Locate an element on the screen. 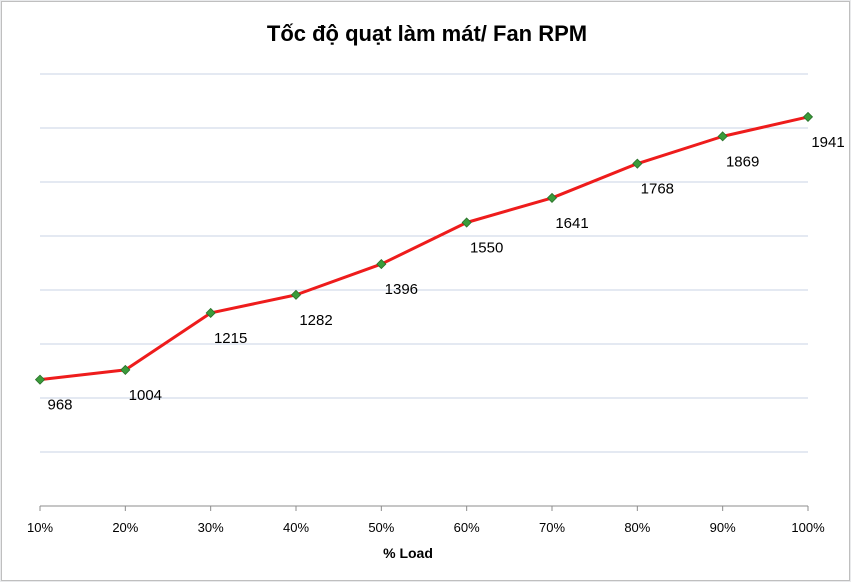 This screenshot has height=582, width=851. data-label: 1768 is located at coordinates (657, 189).